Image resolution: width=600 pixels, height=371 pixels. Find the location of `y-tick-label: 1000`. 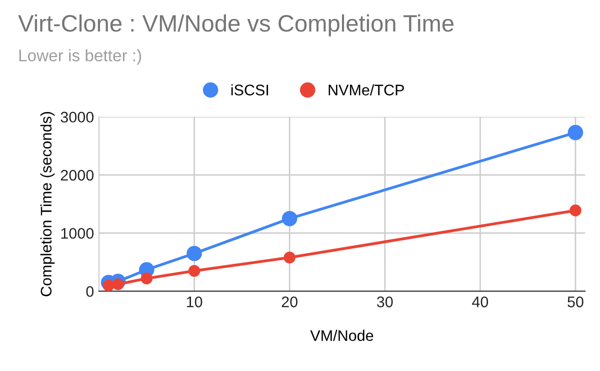

y-tick-label: 1000 is located at coordinates (77, 233).